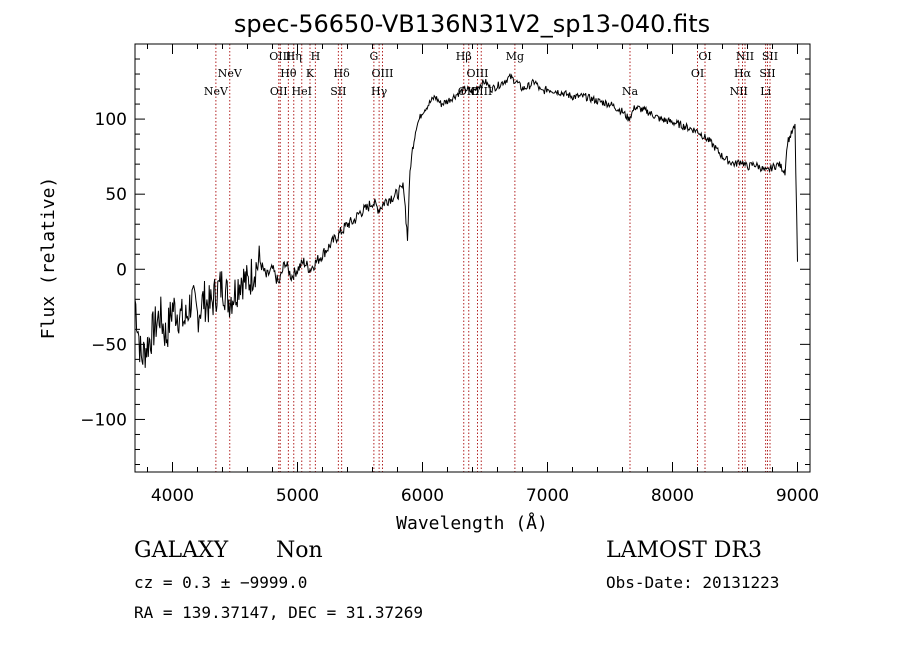 This screenshot has width=900, height=649. I want to click on line-marker-label: Li, so click(765, 91).